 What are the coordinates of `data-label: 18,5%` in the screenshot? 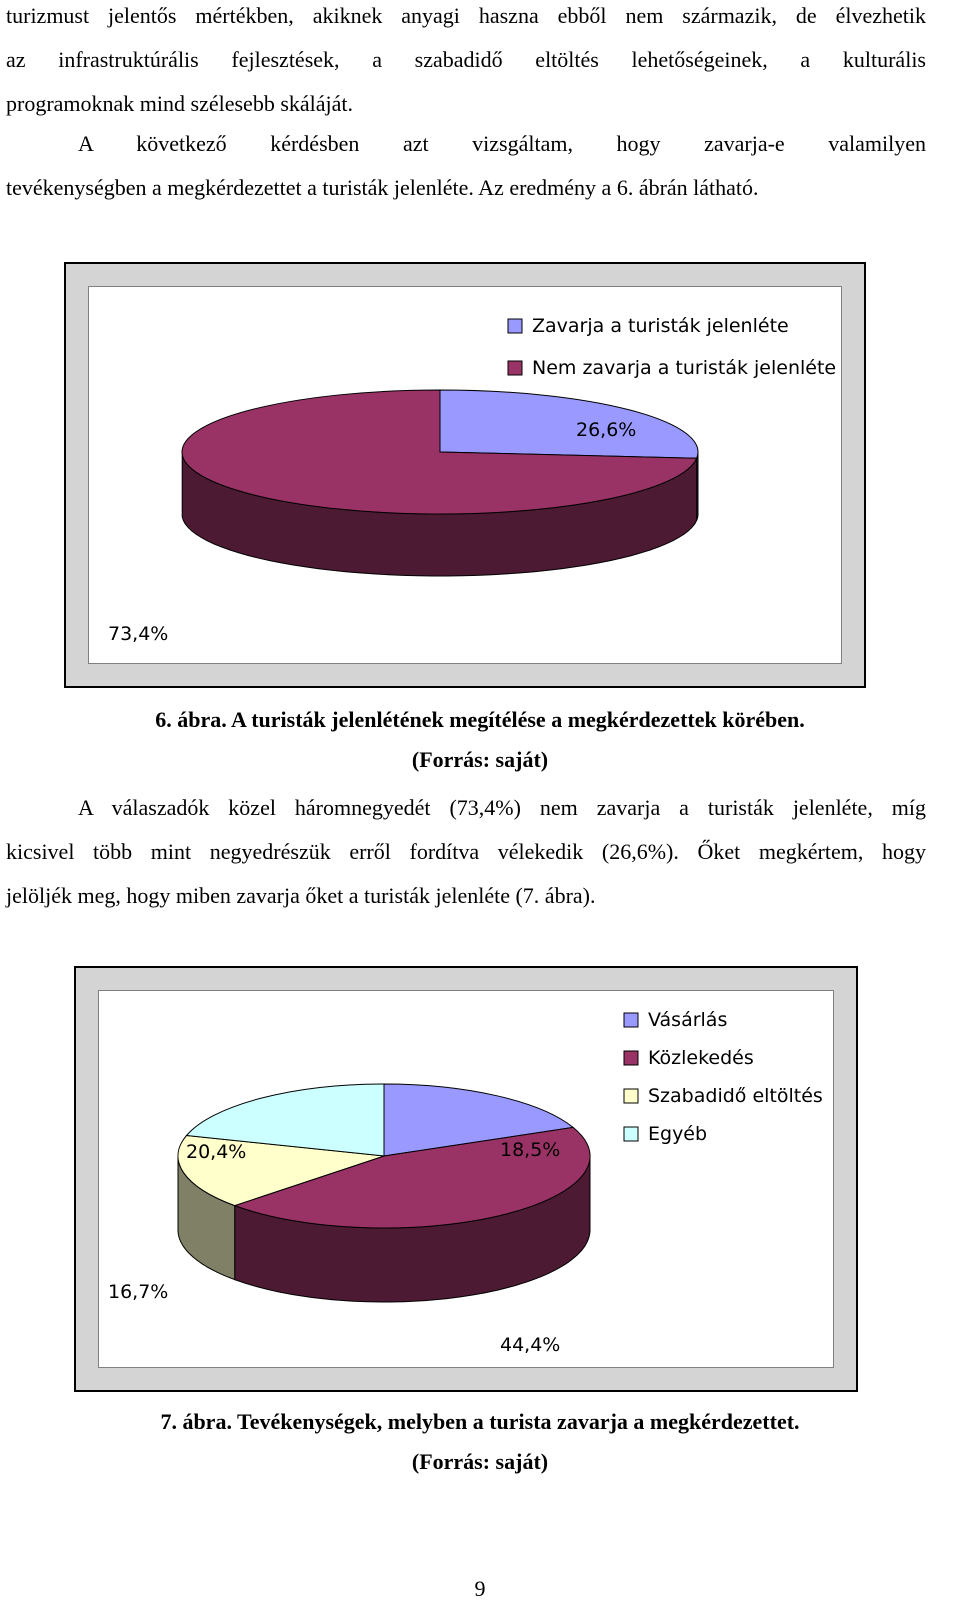 It's located at (530, 1150).